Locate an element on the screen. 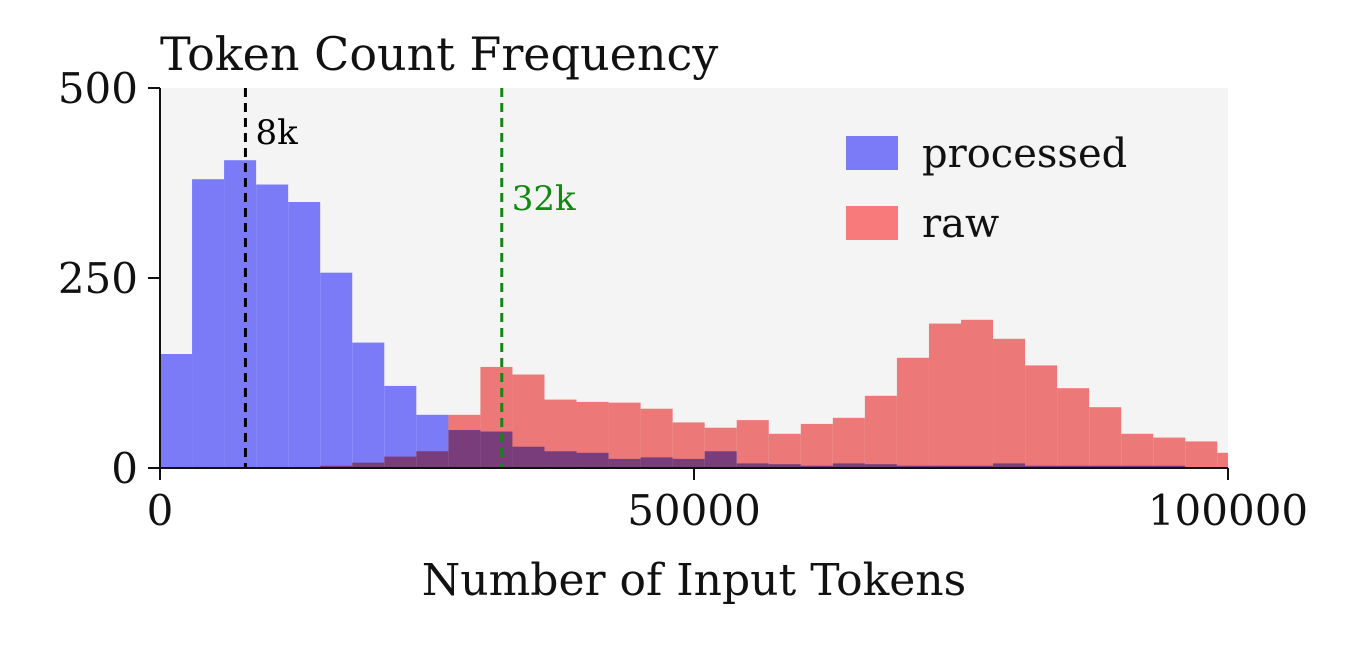  legend-swatch-processed is located at coordinates (872, 153).